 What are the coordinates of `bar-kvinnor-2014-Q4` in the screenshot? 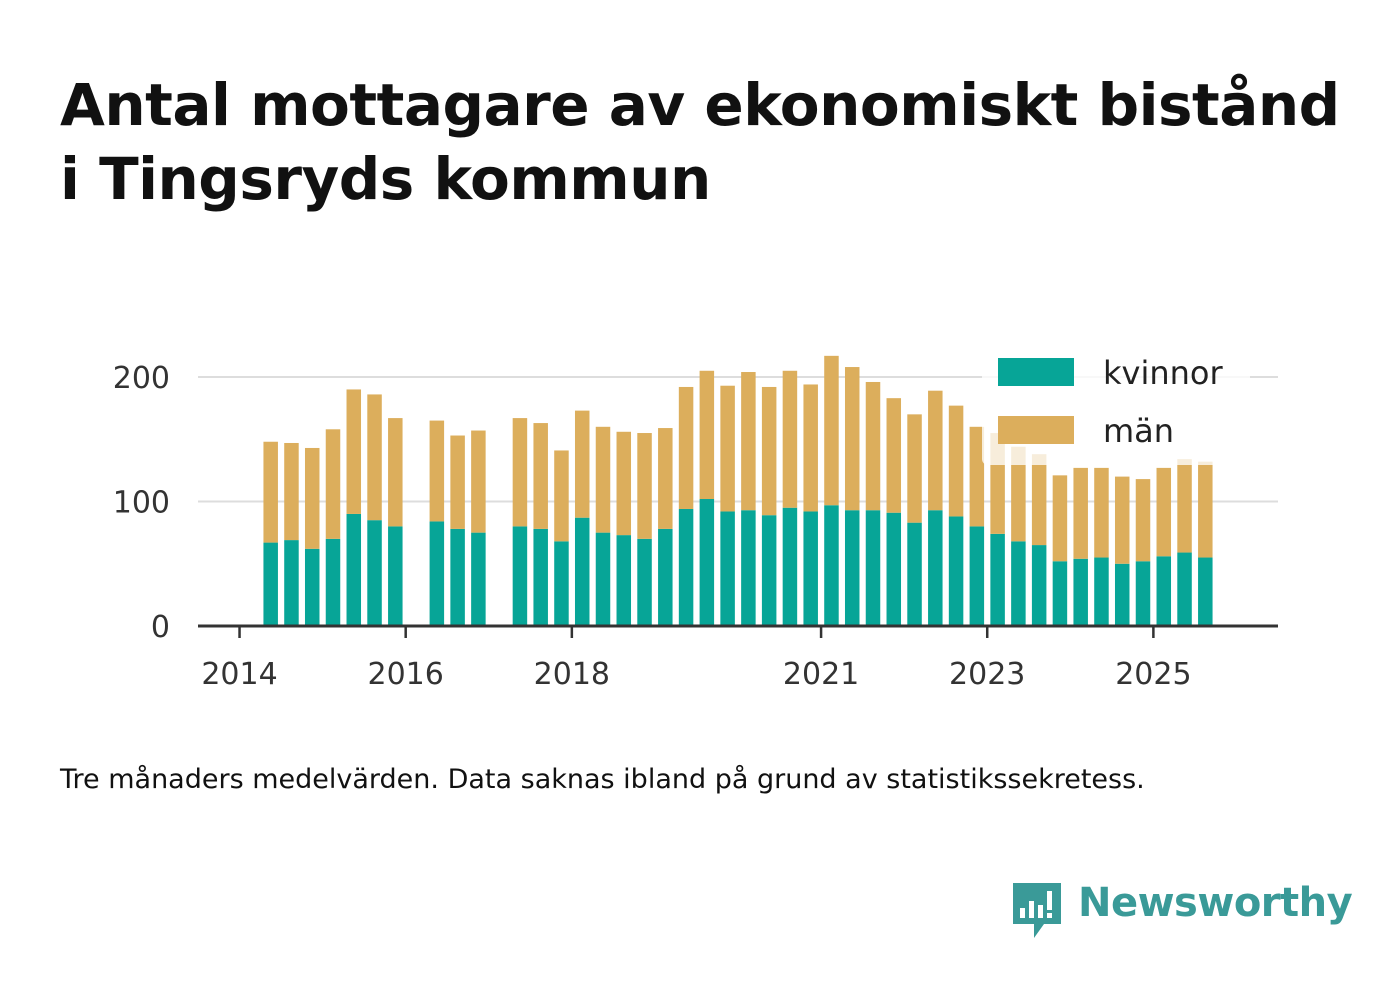 It's located at (312, 587).